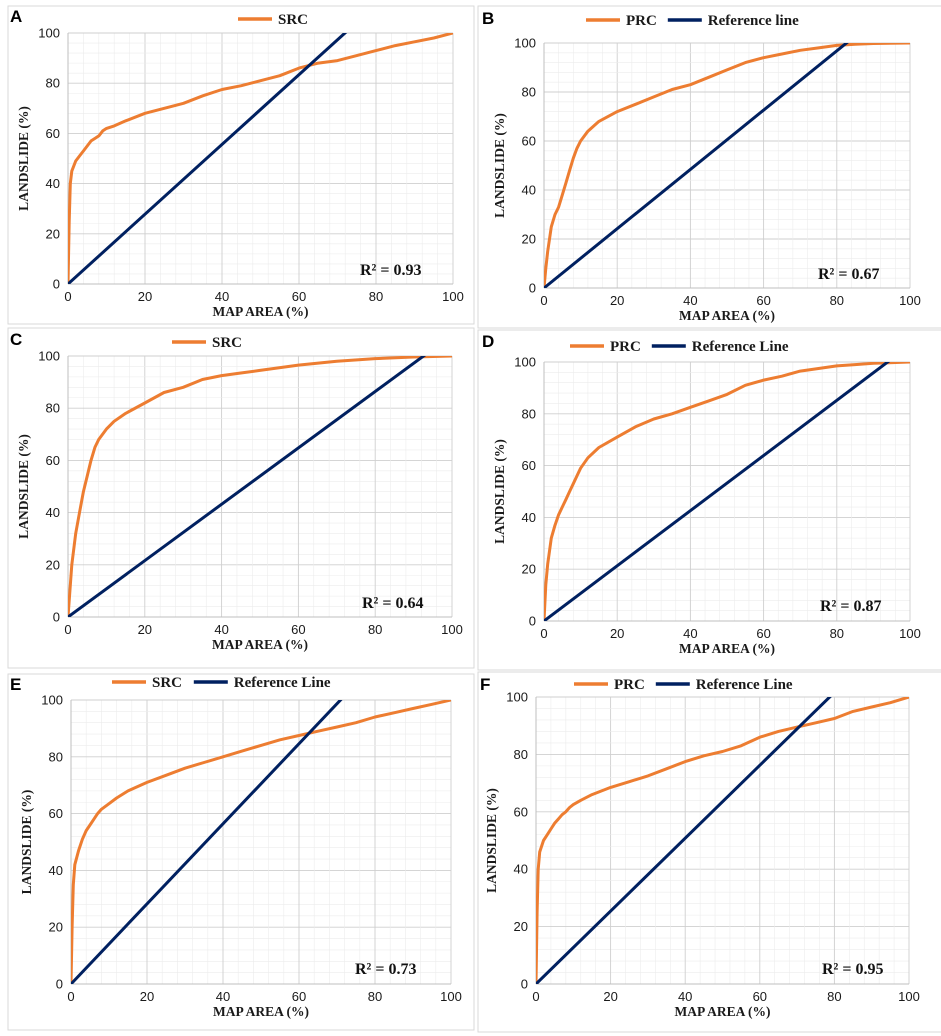 Image resolution: width=941 pixels, height=1036 pixels. What do you see at coordinates (850, 606) in the screenshot?
I see `r-squared-annotation: R² = 0.87` at bounding box center [850, 606].